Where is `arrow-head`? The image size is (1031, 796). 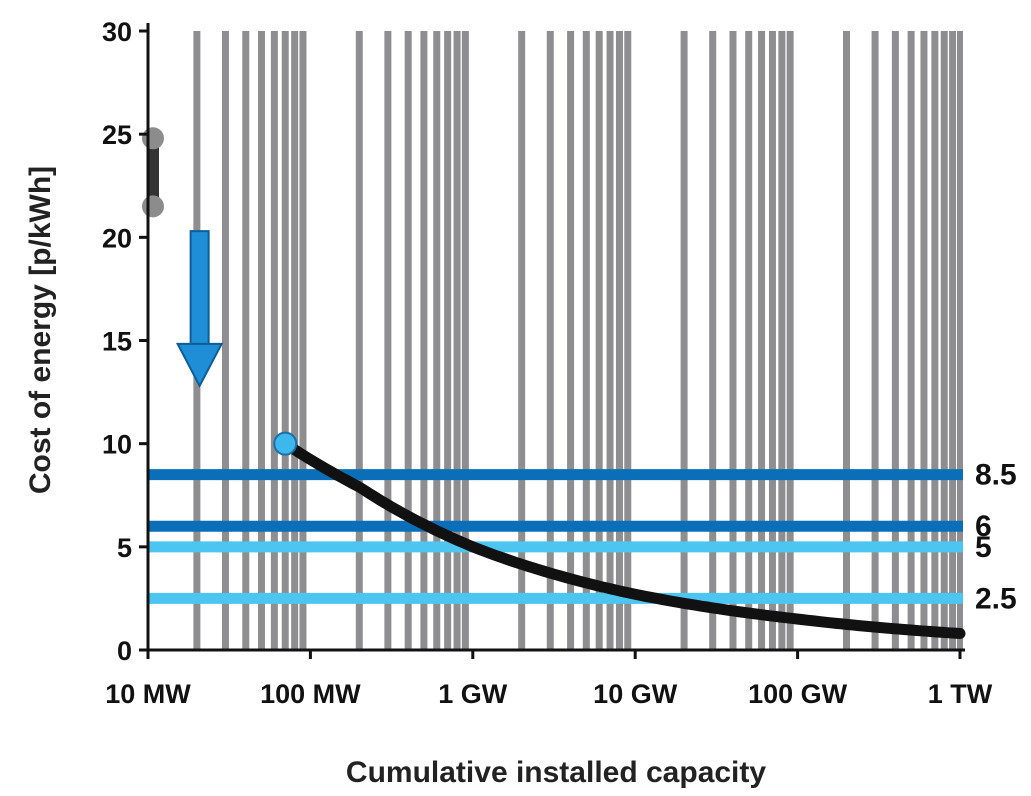 arrow-head is located at coordinates (199, 365).